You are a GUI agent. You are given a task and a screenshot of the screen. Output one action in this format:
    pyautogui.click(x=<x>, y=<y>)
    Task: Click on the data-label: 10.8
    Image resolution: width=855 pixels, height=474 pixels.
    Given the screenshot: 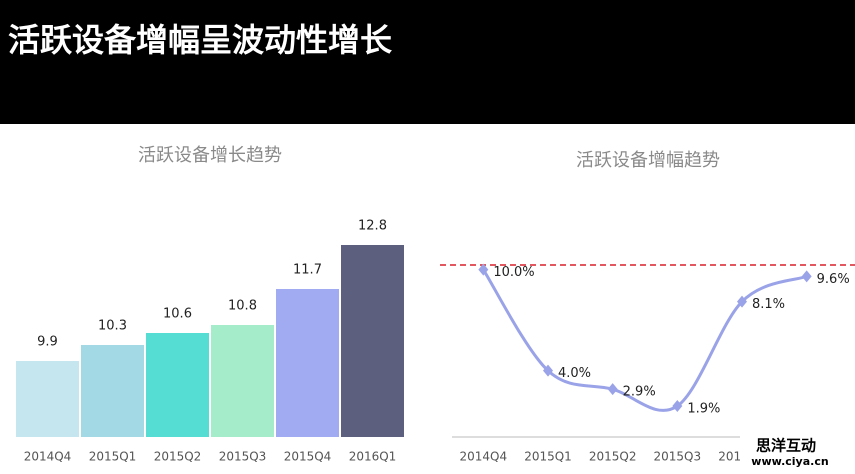 What is the action you would take?
    pyautogui.click(x=242, y=306)
    